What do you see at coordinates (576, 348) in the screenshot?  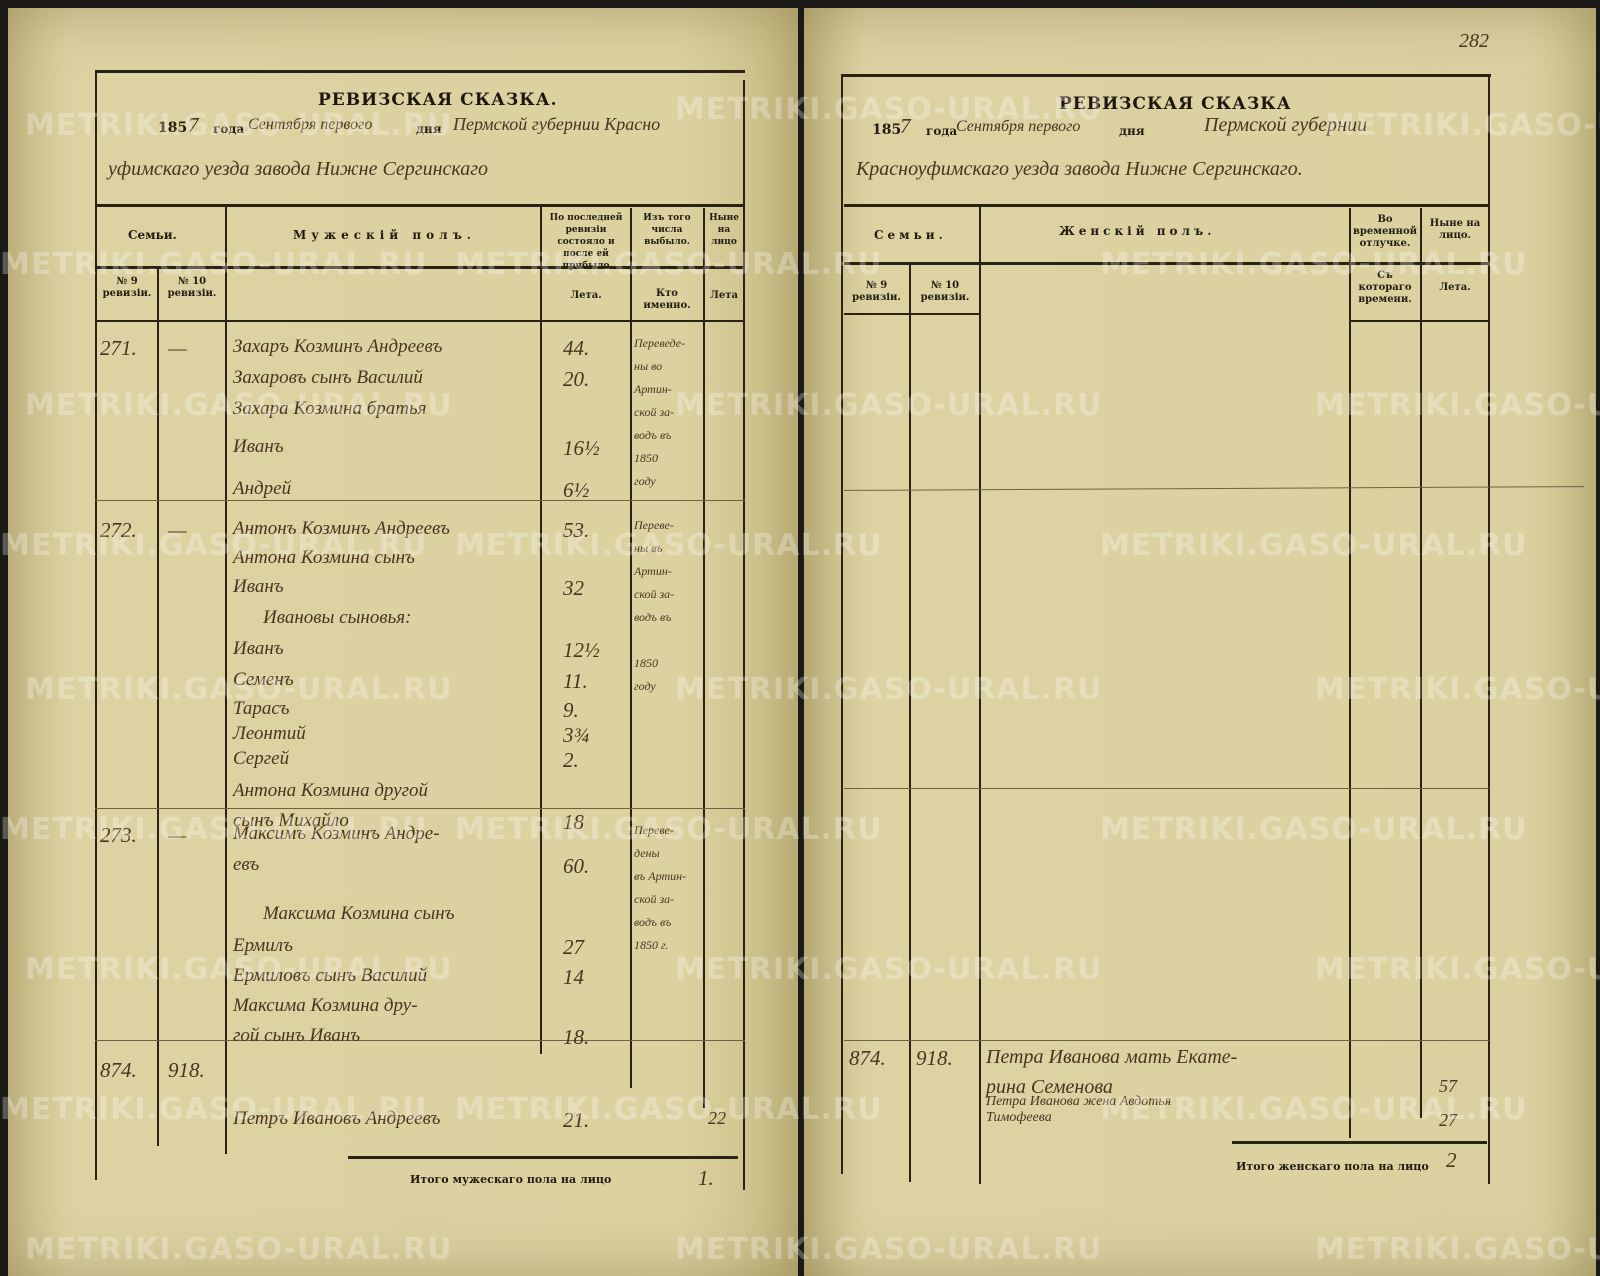 I see `person-age: 44.` at bounding box center [576, 348].